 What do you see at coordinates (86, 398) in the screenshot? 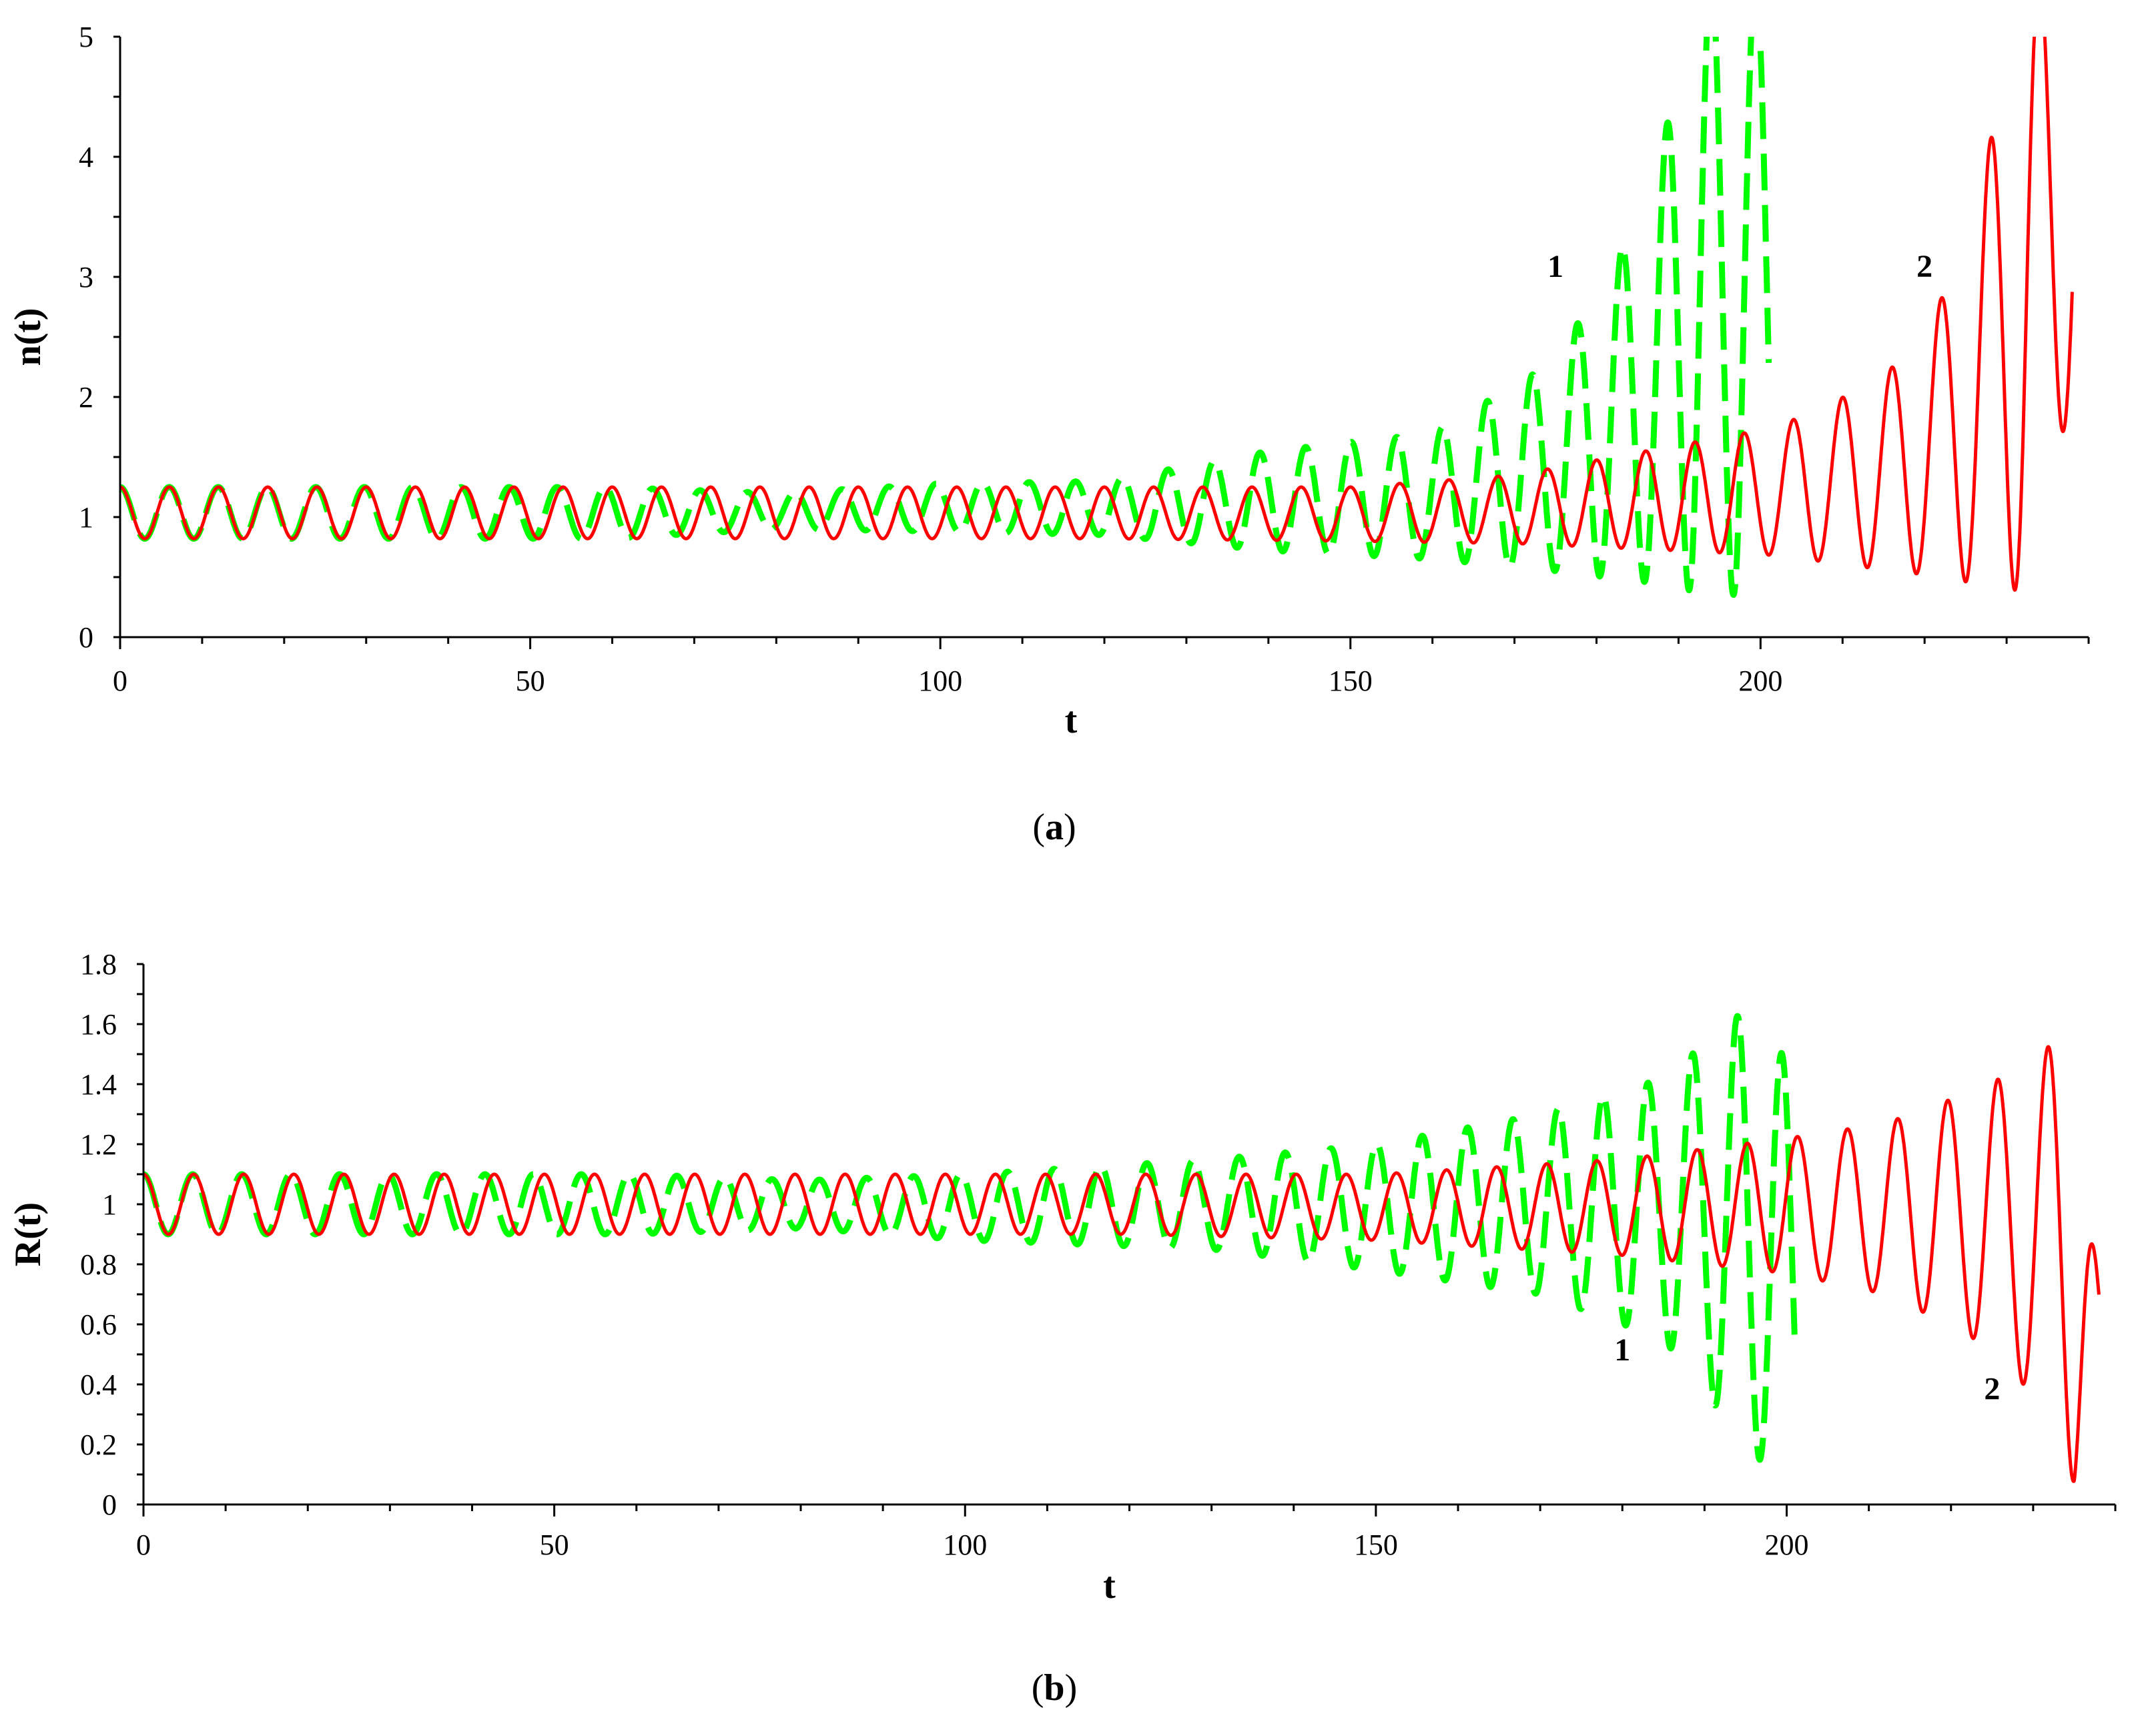
I see `y-tick-label: 2` at bounding box center [86, 398].